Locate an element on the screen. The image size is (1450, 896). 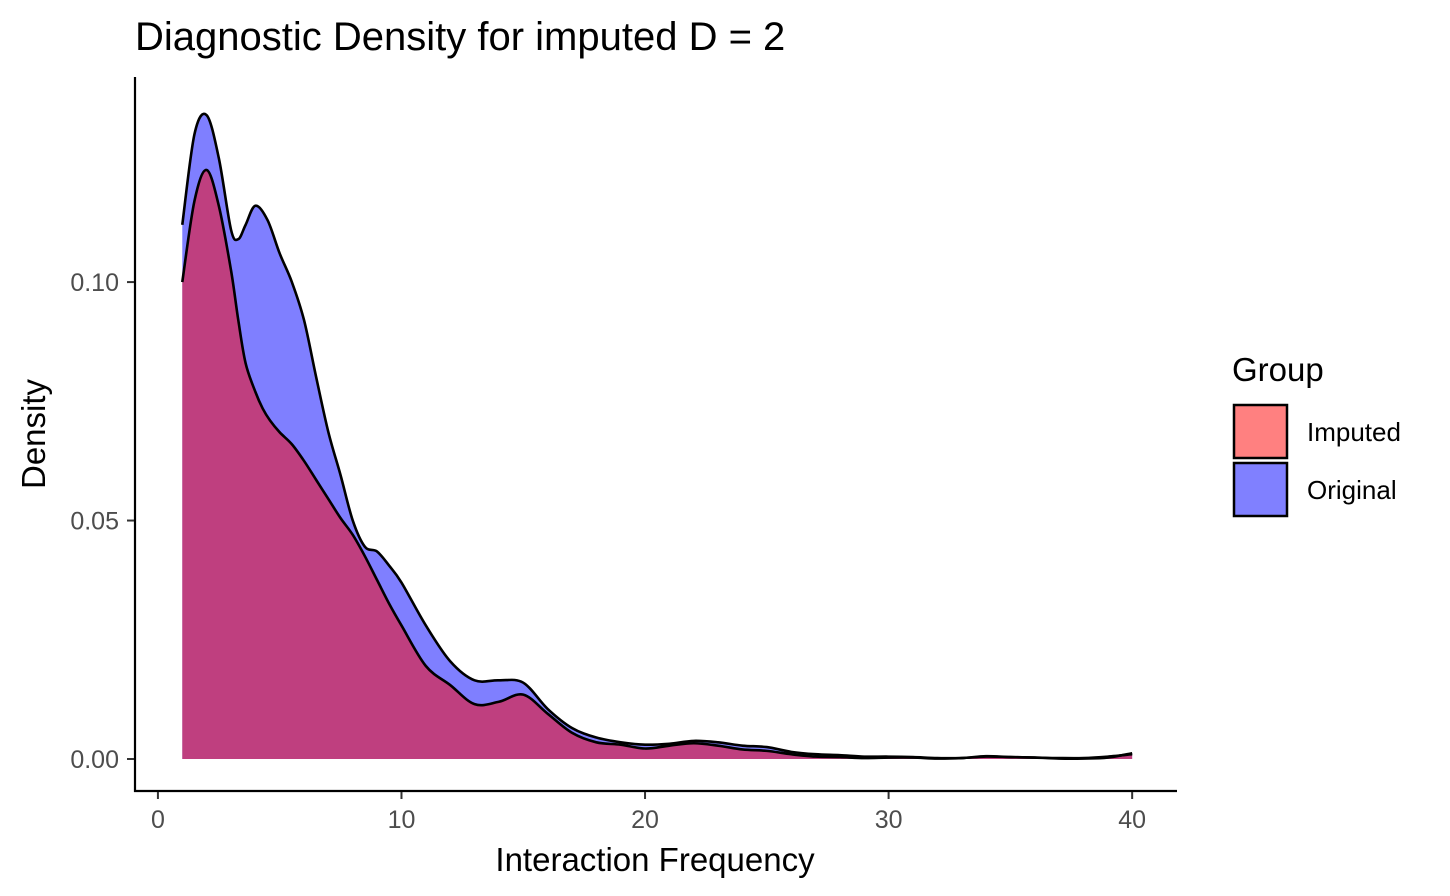
legend: Group Imputed Original is located at coordinates (1316, 434).